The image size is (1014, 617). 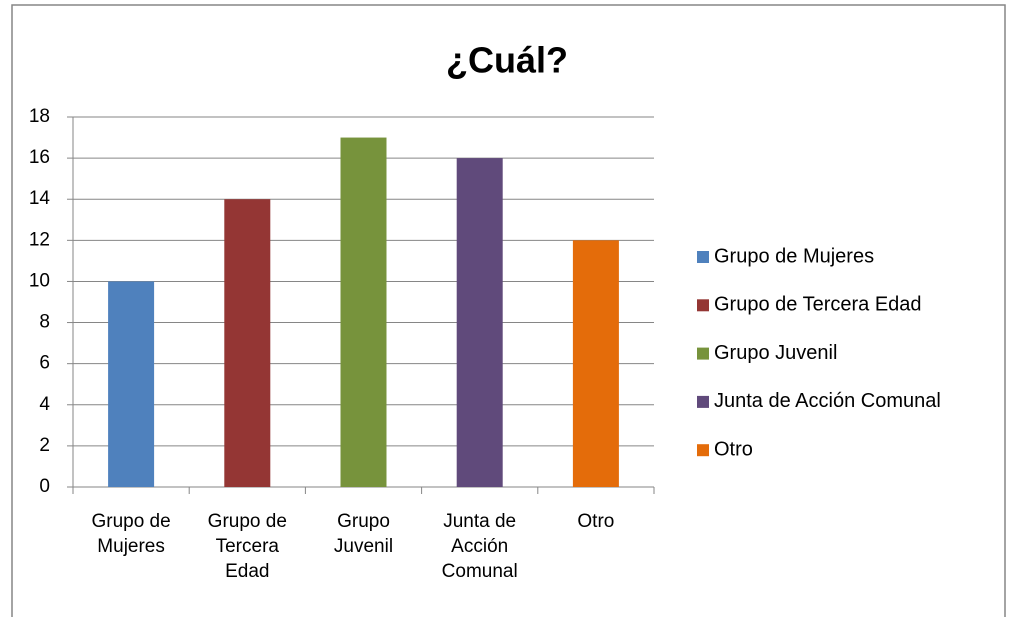 What do you see at coordinates (794, 256) in the screenshot?
I see `legend-label: Grupo de Mujeres` at bounding box center [794, 256].